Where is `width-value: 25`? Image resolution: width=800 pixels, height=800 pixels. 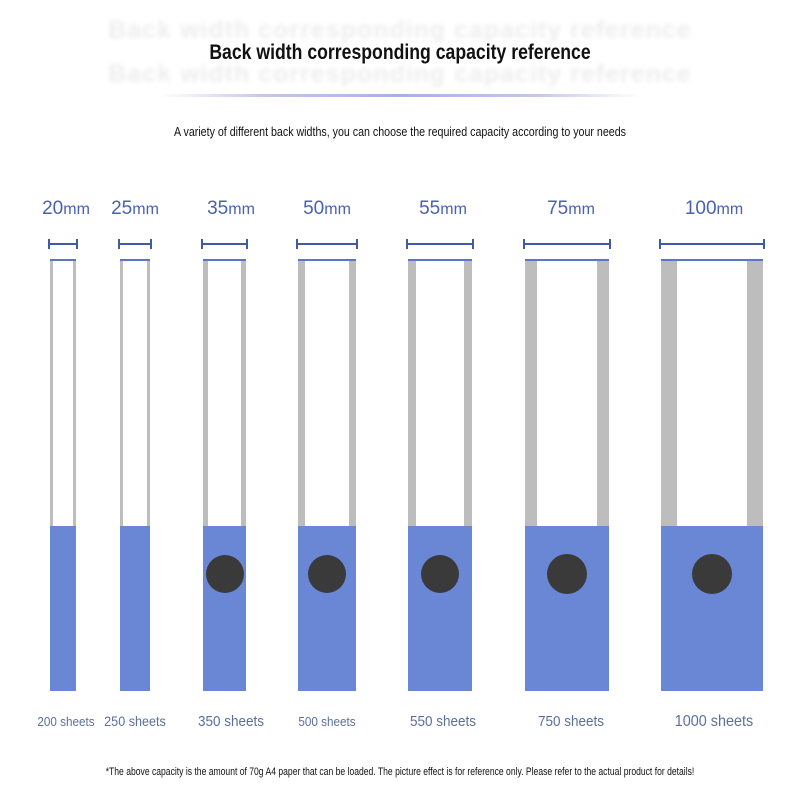 width-value: 25 is located at coordinates (122, 208).